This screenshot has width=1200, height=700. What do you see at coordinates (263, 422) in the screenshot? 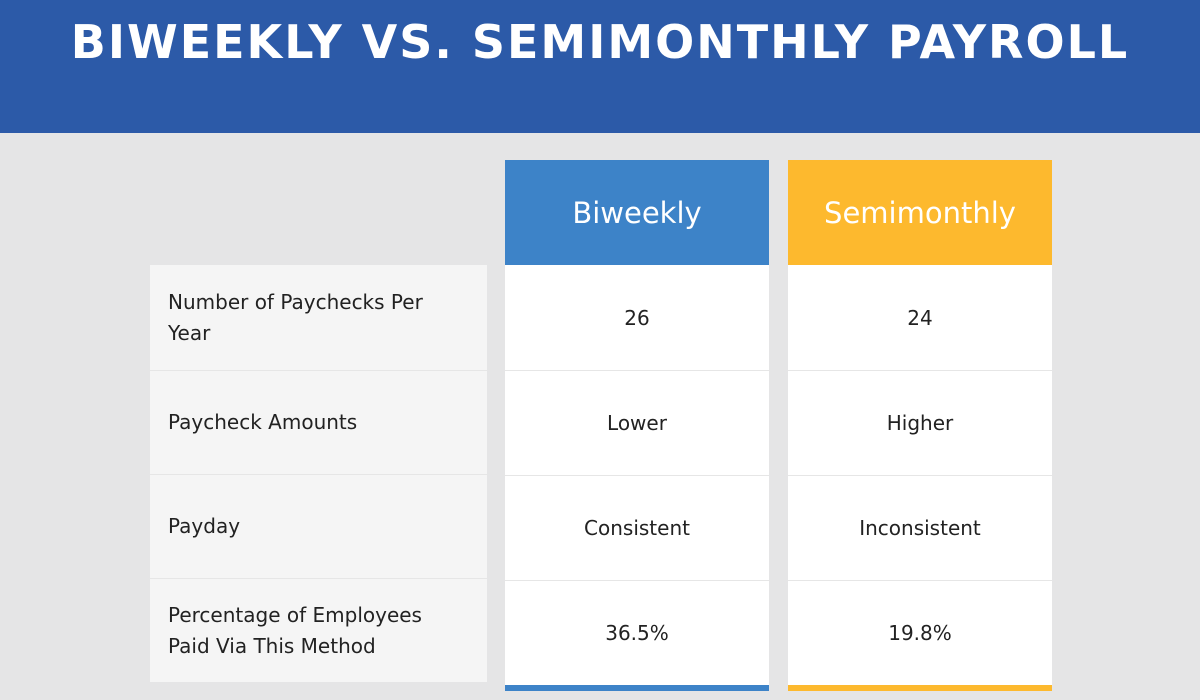
I see `row-label-text: Paycheck Amounts` at bounding box center [263, 422].